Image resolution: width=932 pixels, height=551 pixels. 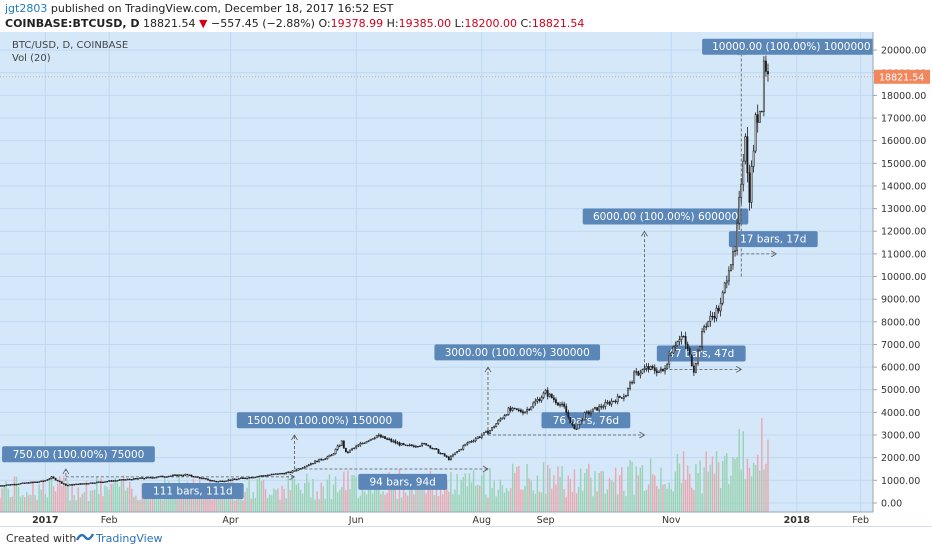 What do you see at coordinates (526, 23) in the screenshot?
I see `close-label: C:` at bounding box center [526, 23].